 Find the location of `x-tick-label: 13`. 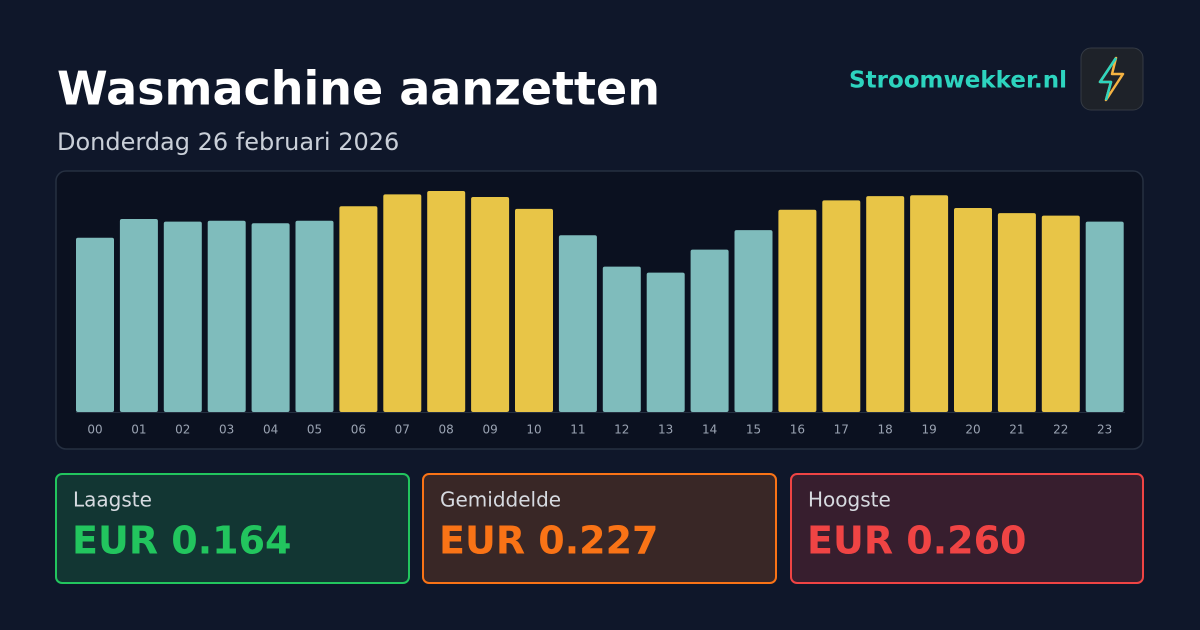

x-tick-label: 13 is located at coordinates (665, 430).